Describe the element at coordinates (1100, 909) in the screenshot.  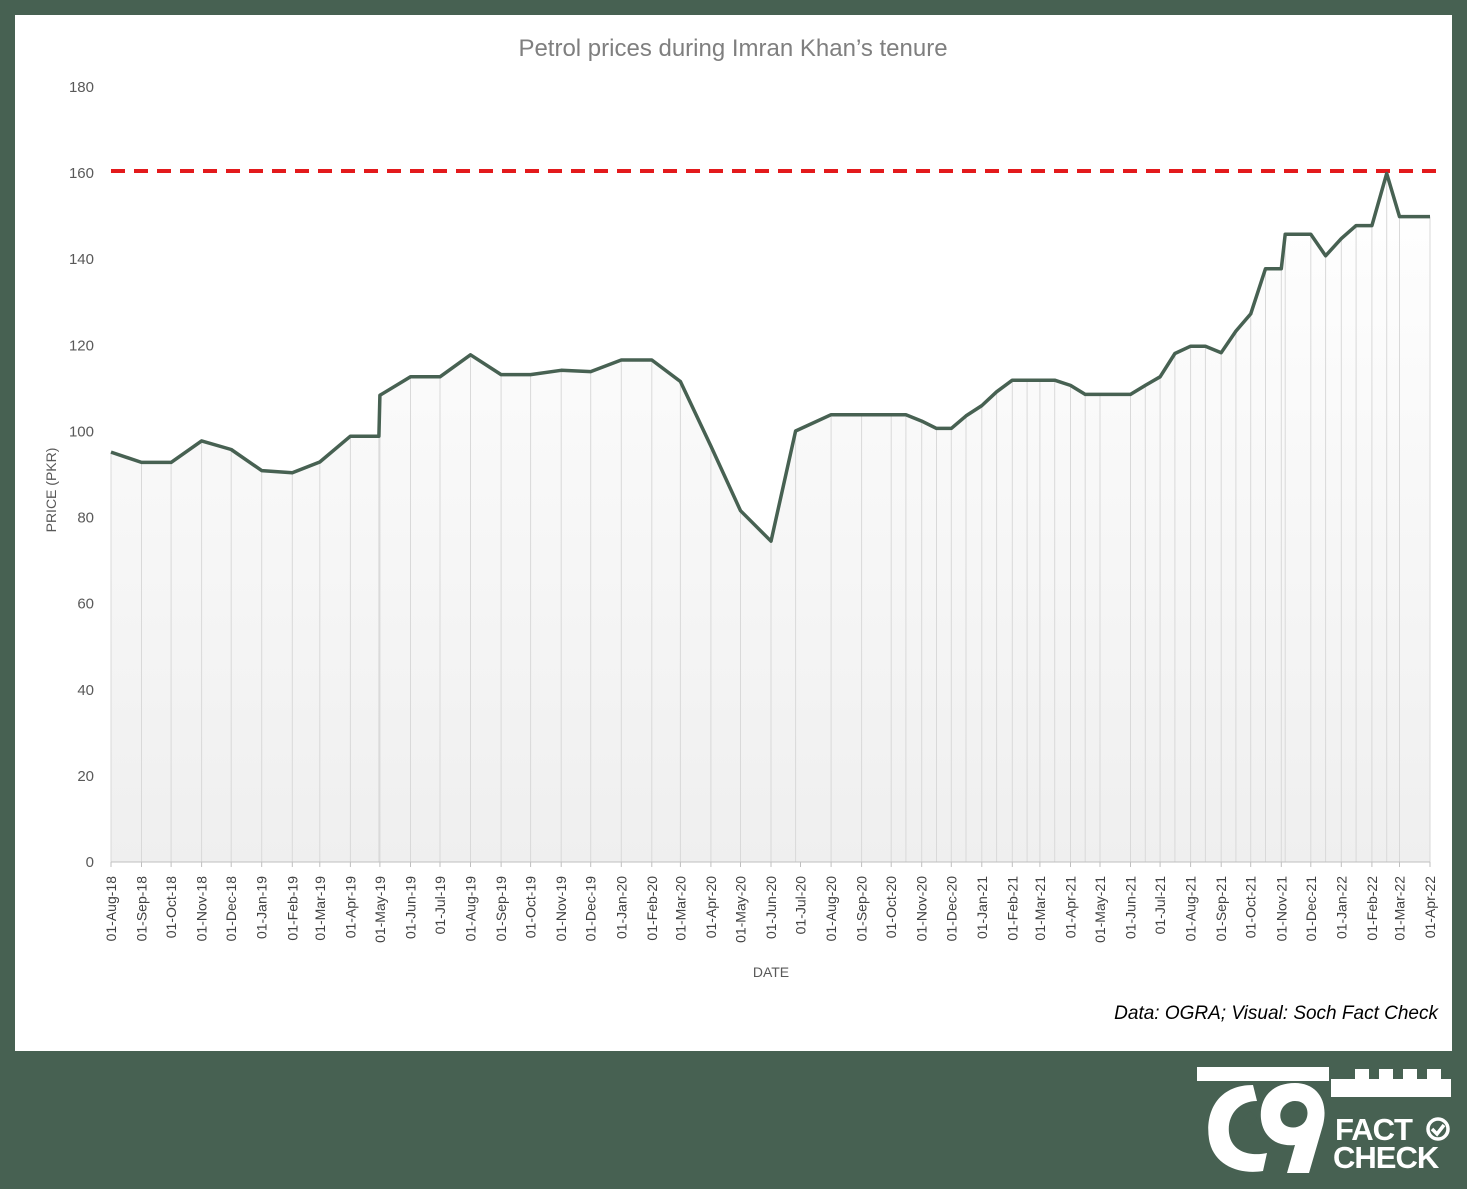
I see `x-tick-label: 01-May-21` at that location.